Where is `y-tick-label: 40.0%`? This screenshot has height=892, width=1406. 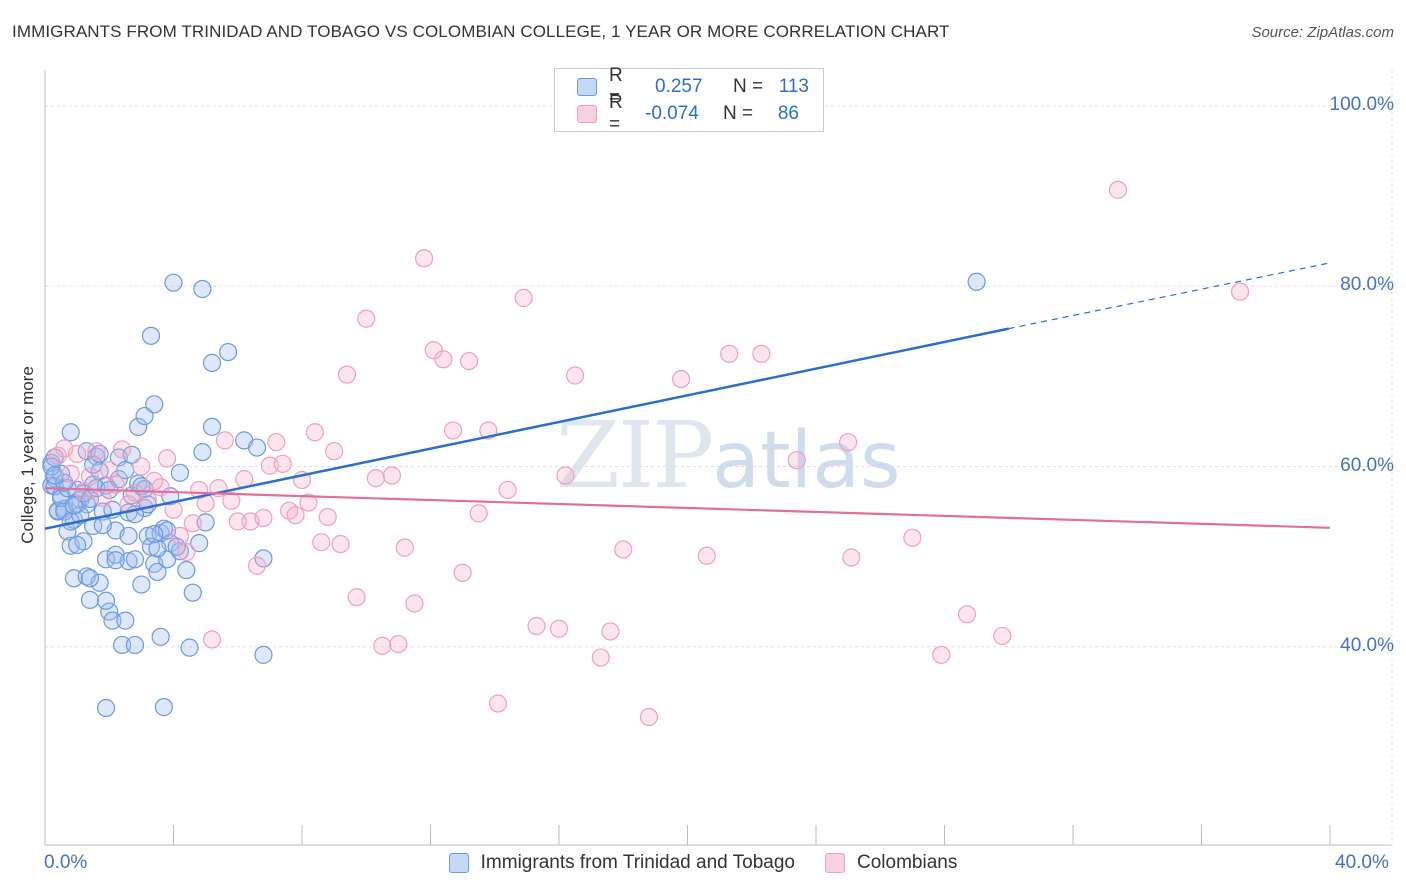 y-tick-label: 40.0% is located at coordinates (1367, 645).